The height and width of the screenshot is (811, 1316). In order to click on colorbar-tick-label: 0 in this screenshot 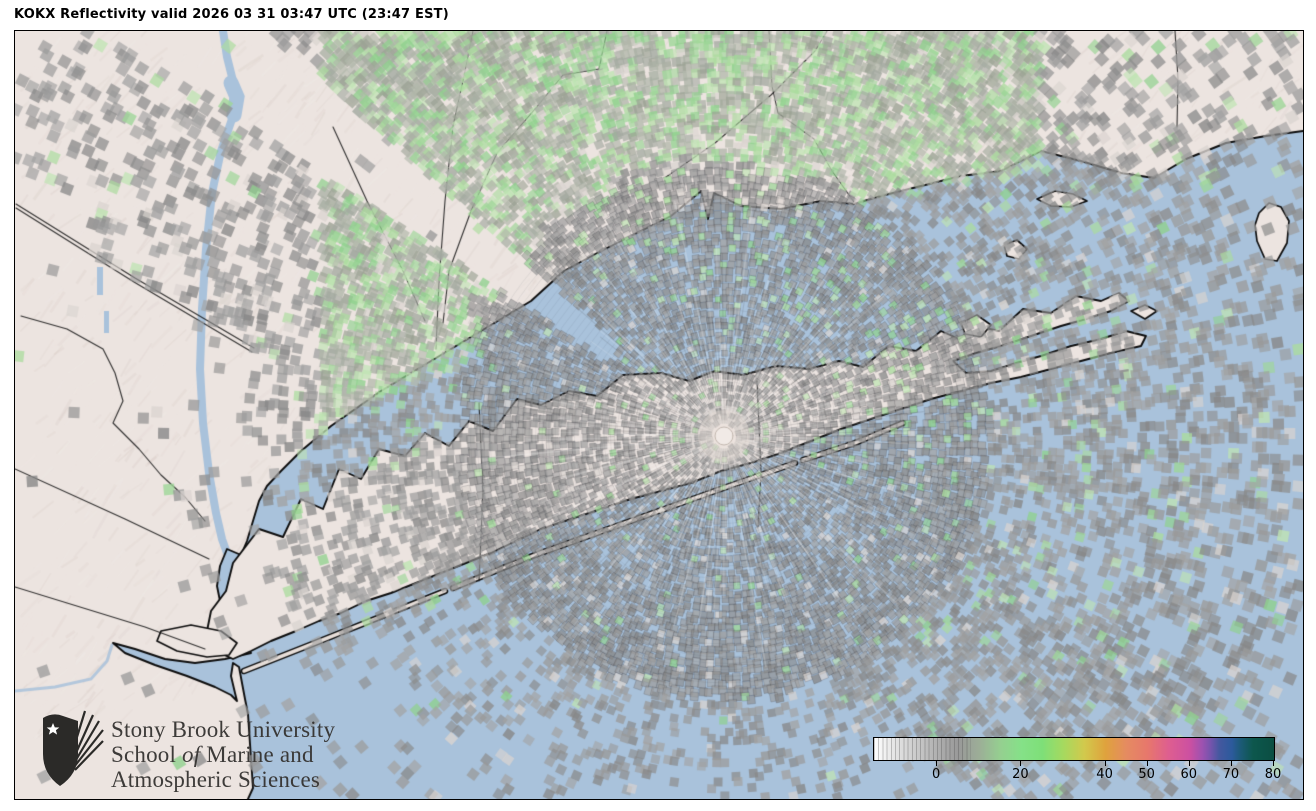, I will do `click(936, 774)`.